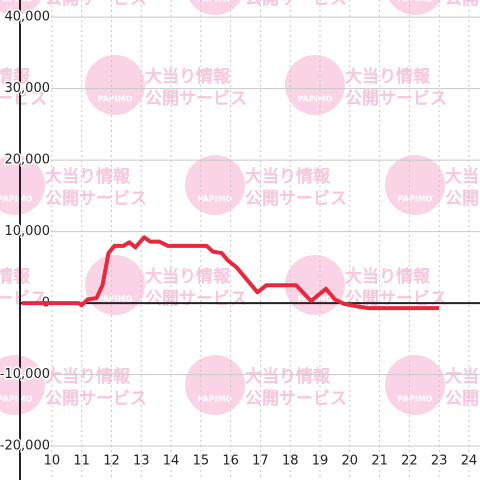 The width and height of the screenshot is (480, 480). I want to click on x-tick-label: 20, so click(350, 461).